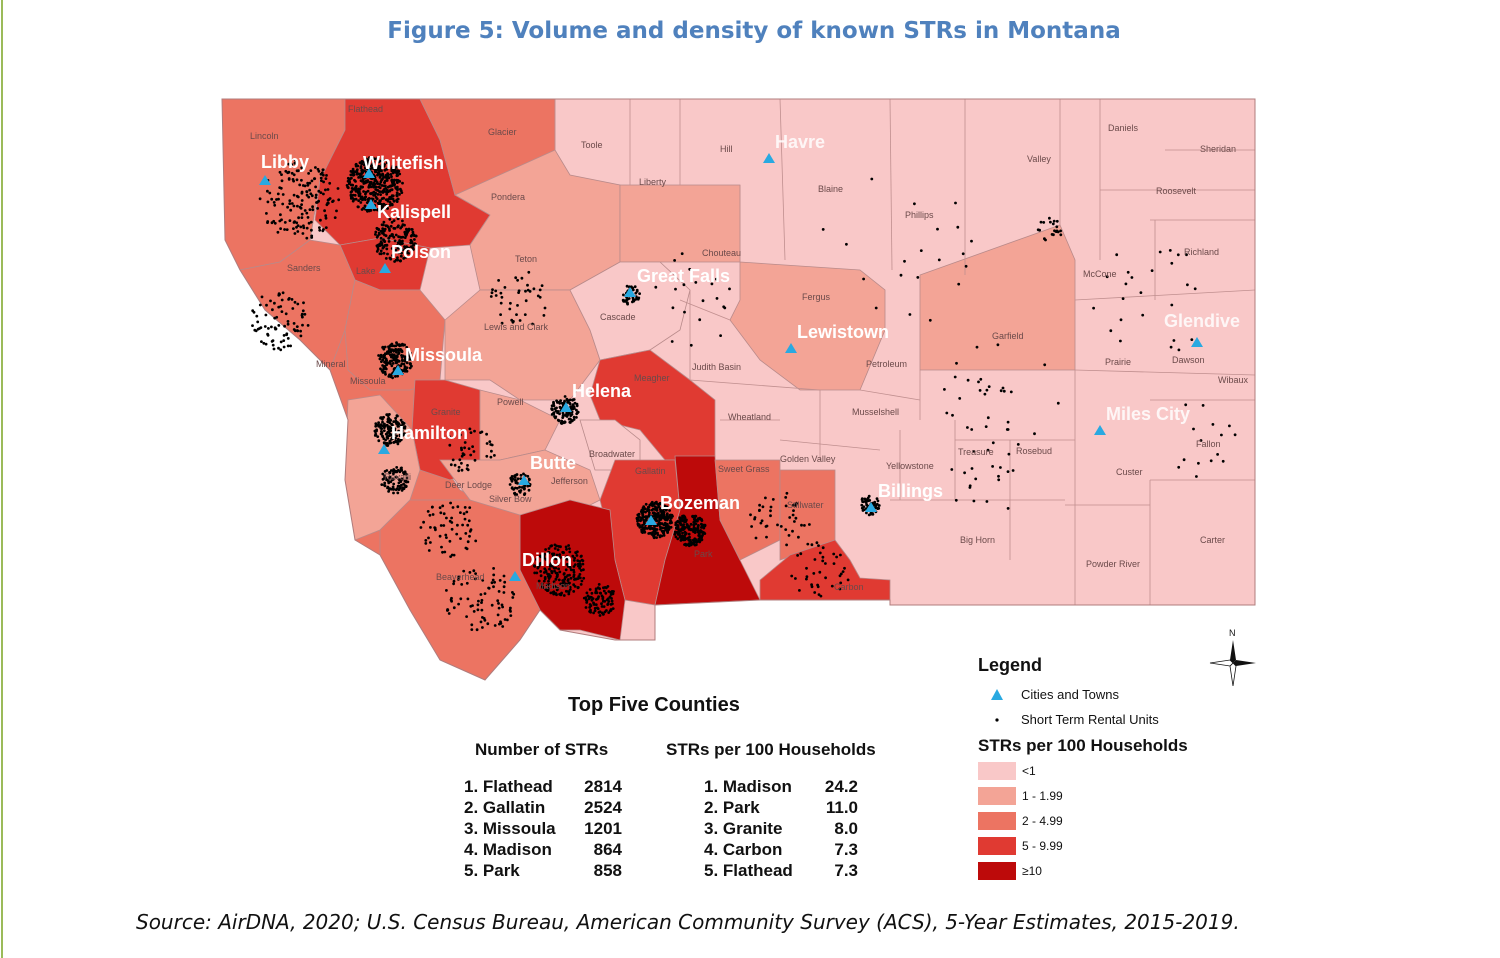 This screenshot has height=958, width=1500. I want to click on count-column-heading: Number of STRs, so click(542, 749).